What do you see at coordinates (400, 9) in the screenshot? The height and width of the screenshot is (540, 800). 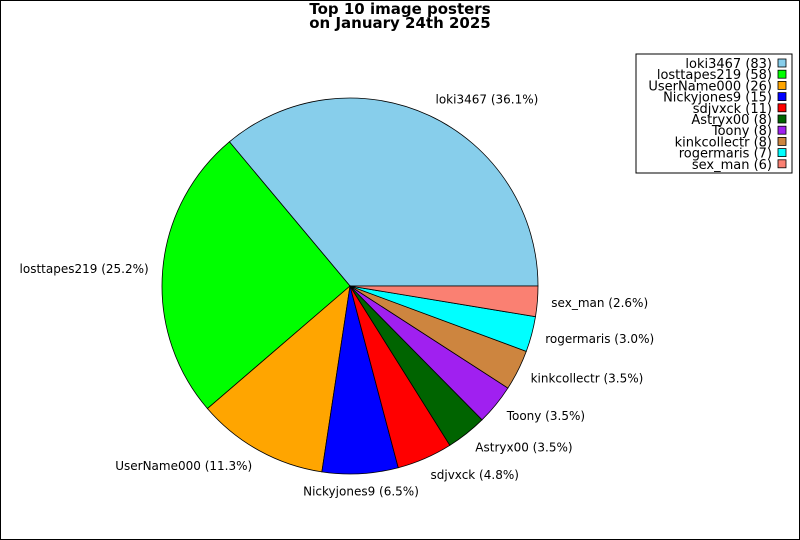 I see `chart-title-line-1: Top 10 image posters` at bounding box center [400, 9].